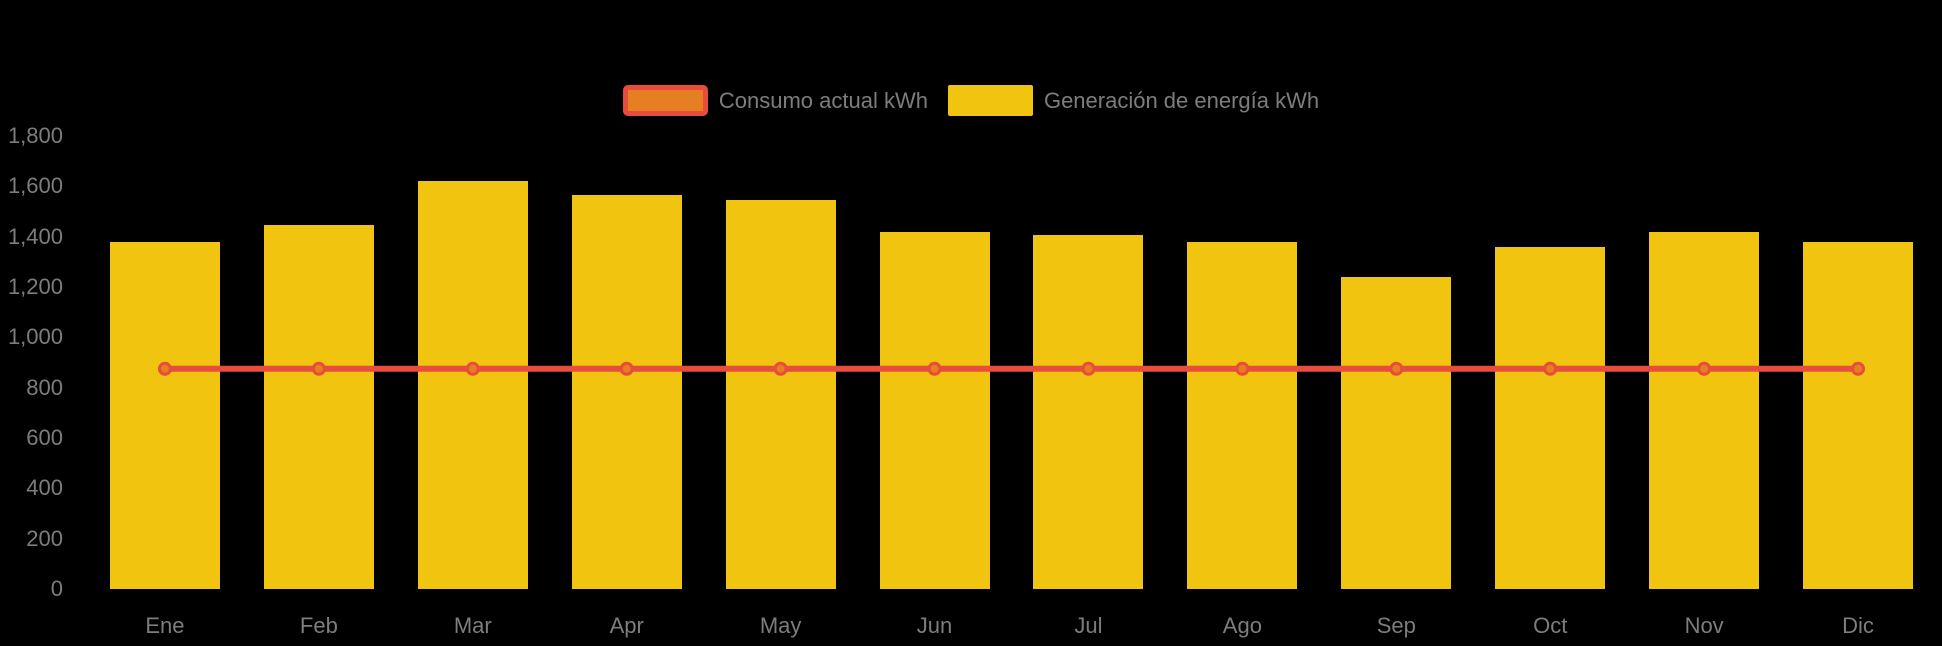 The image size is (1942, 646). What do you see at coordinates (472, 385) in the screenshot?
I see `bar-mar` at bounding box center [472, 385].